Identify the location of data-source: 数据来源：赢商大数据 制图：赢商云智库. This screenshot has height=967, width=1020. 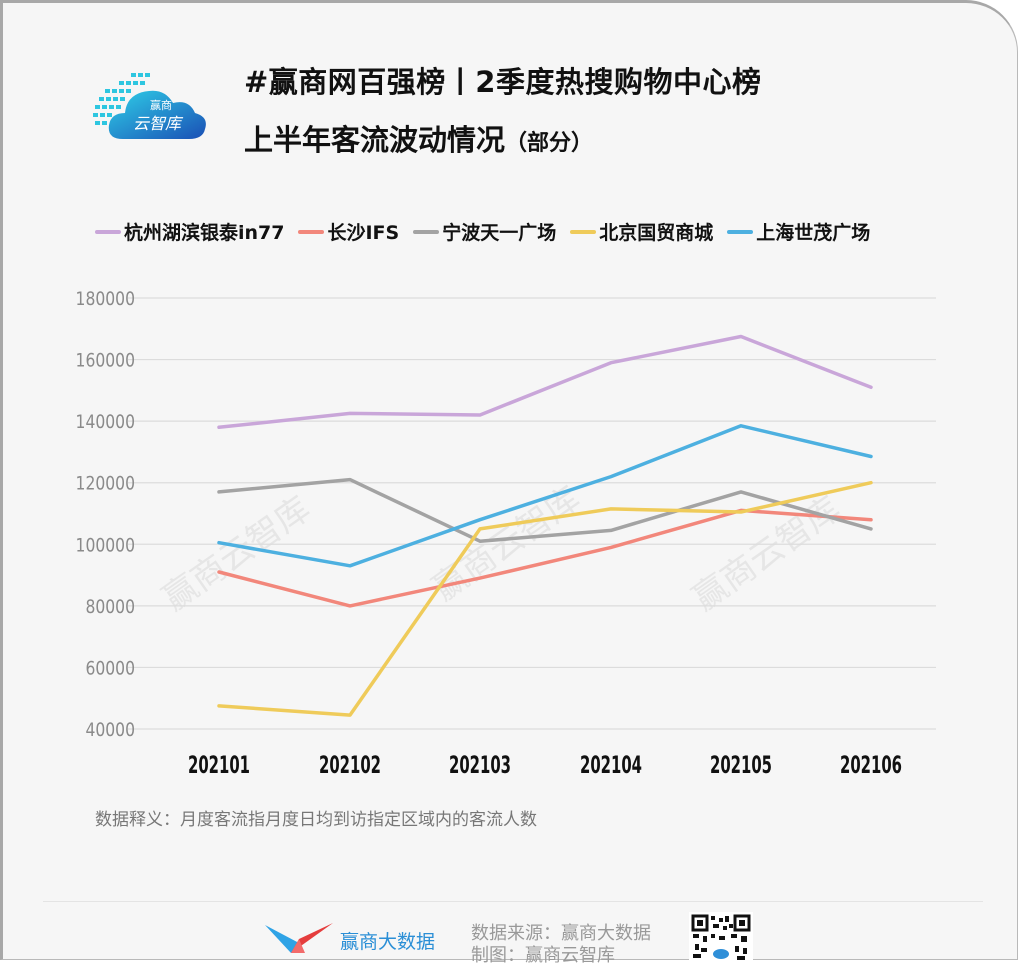
(561, 945).